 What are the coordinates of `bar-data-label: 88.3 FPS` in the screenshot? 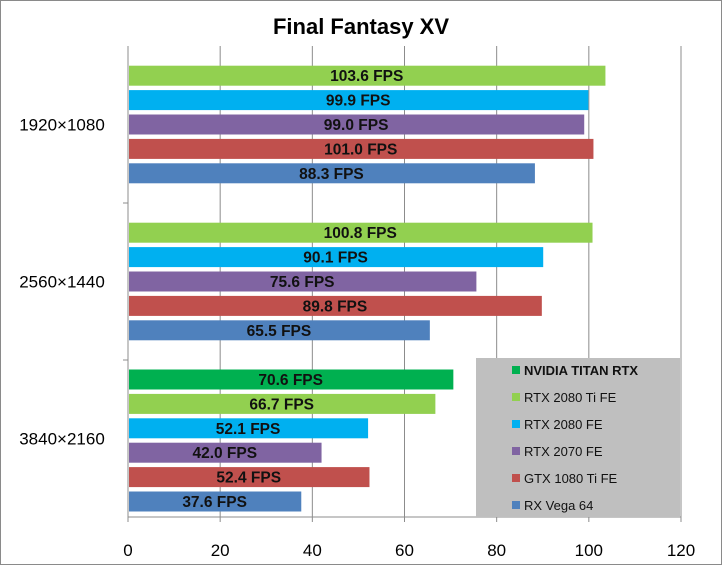 It's located at (331, 174).